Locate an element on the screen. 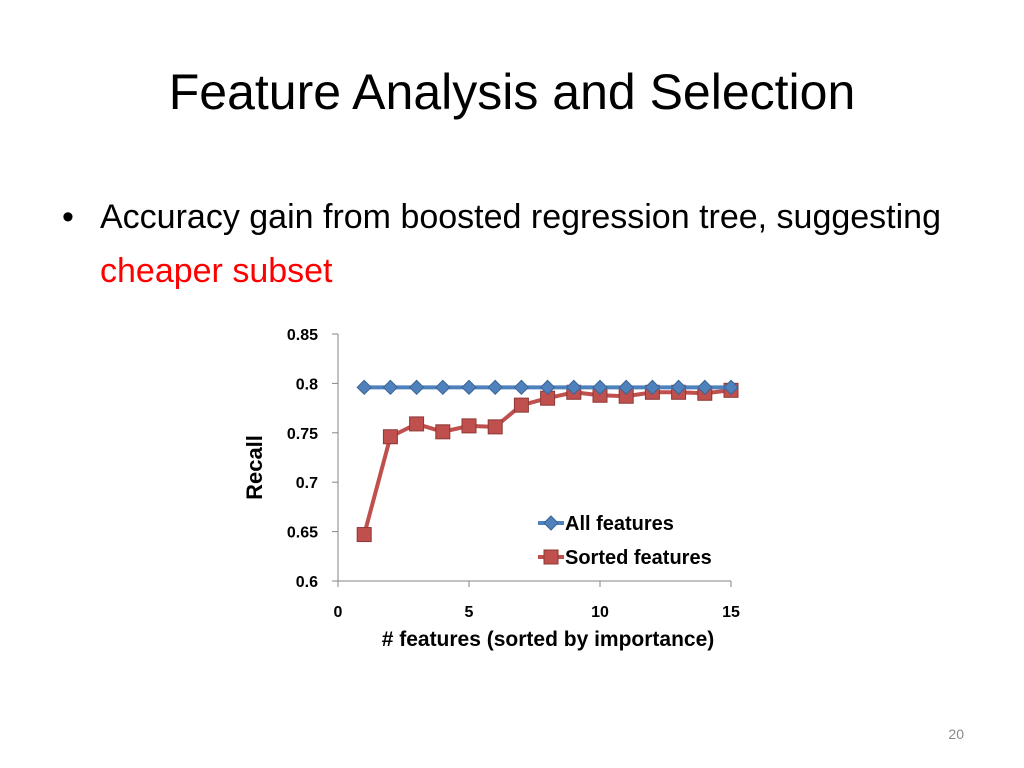  series-all-features is located at coordinates (547, 387).